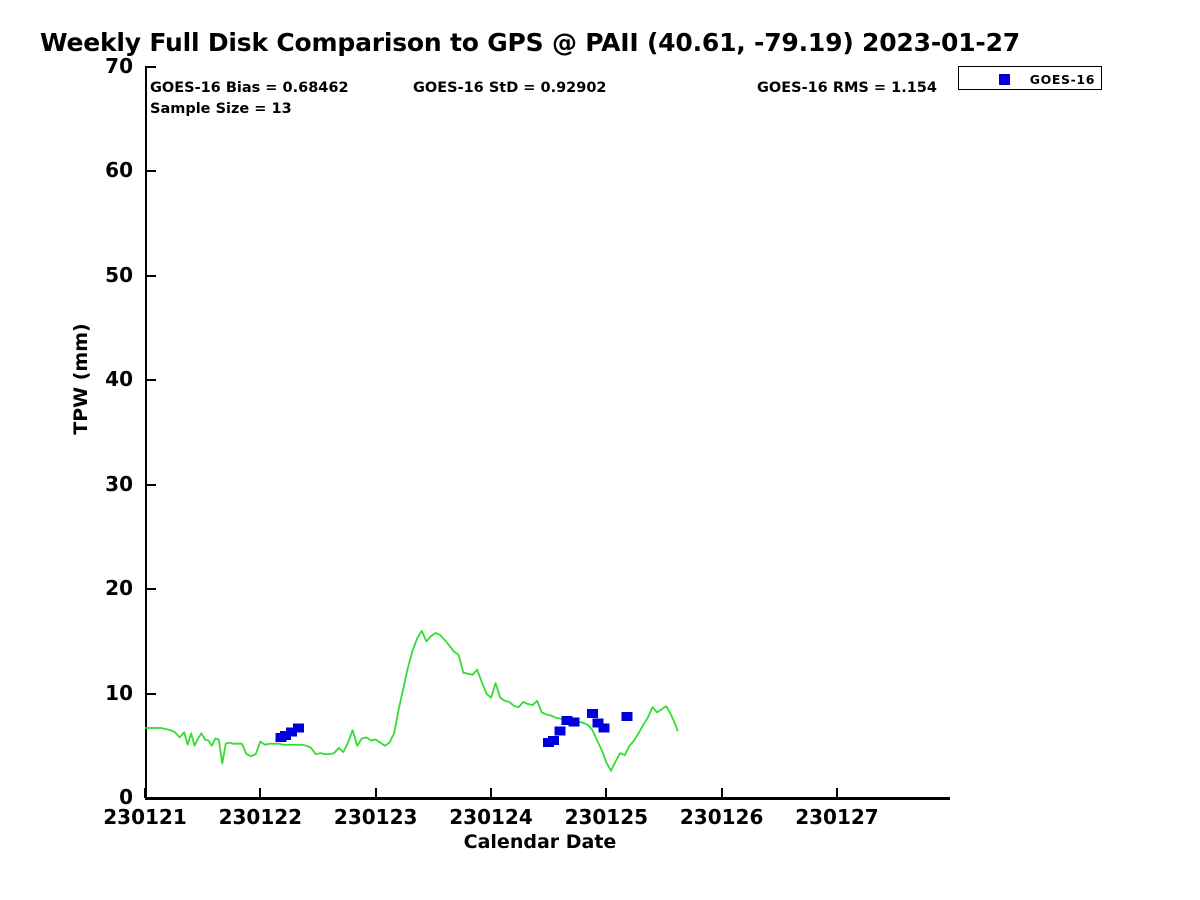 This screenshot has width=1200, height=900. I want to click on stat-sample-size: Sample Size = 13, so click(221, 109).